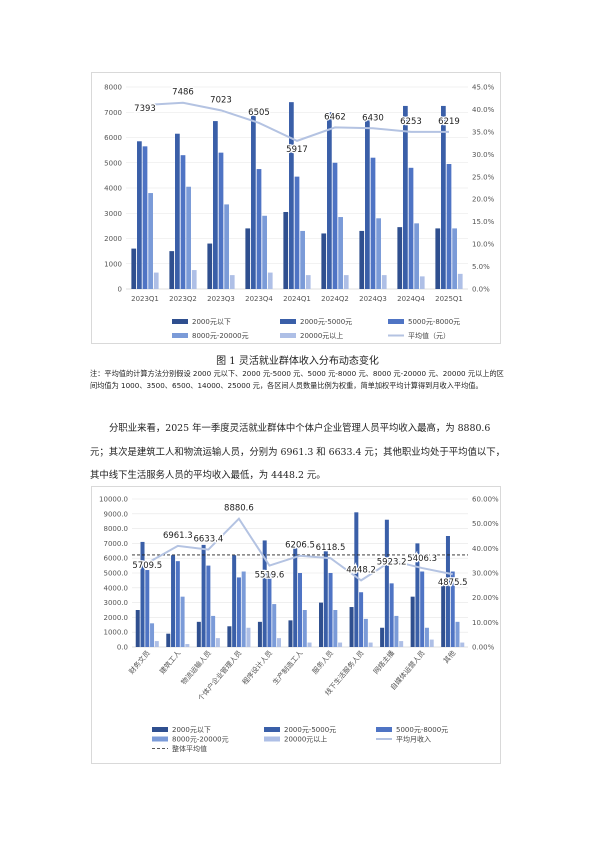  I want to click on average-line, so click(296, 121).